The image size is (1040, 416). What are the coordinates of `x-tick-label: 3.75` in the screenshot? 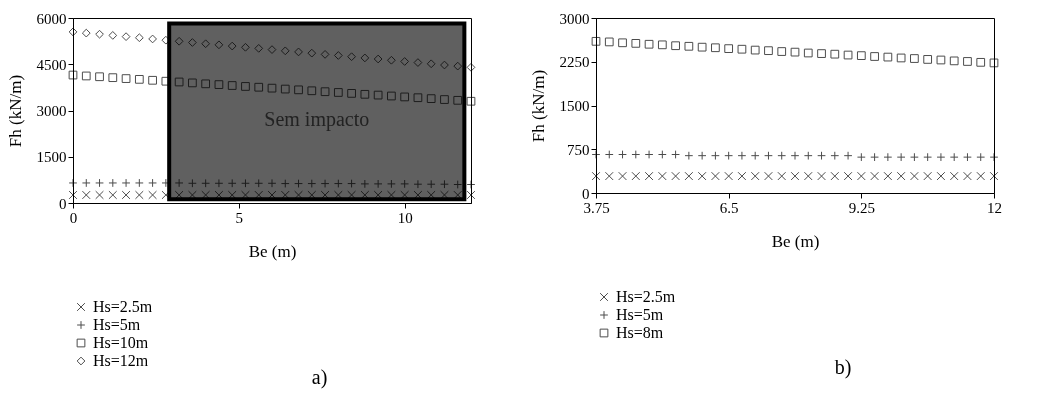 It's located at (596, 207).